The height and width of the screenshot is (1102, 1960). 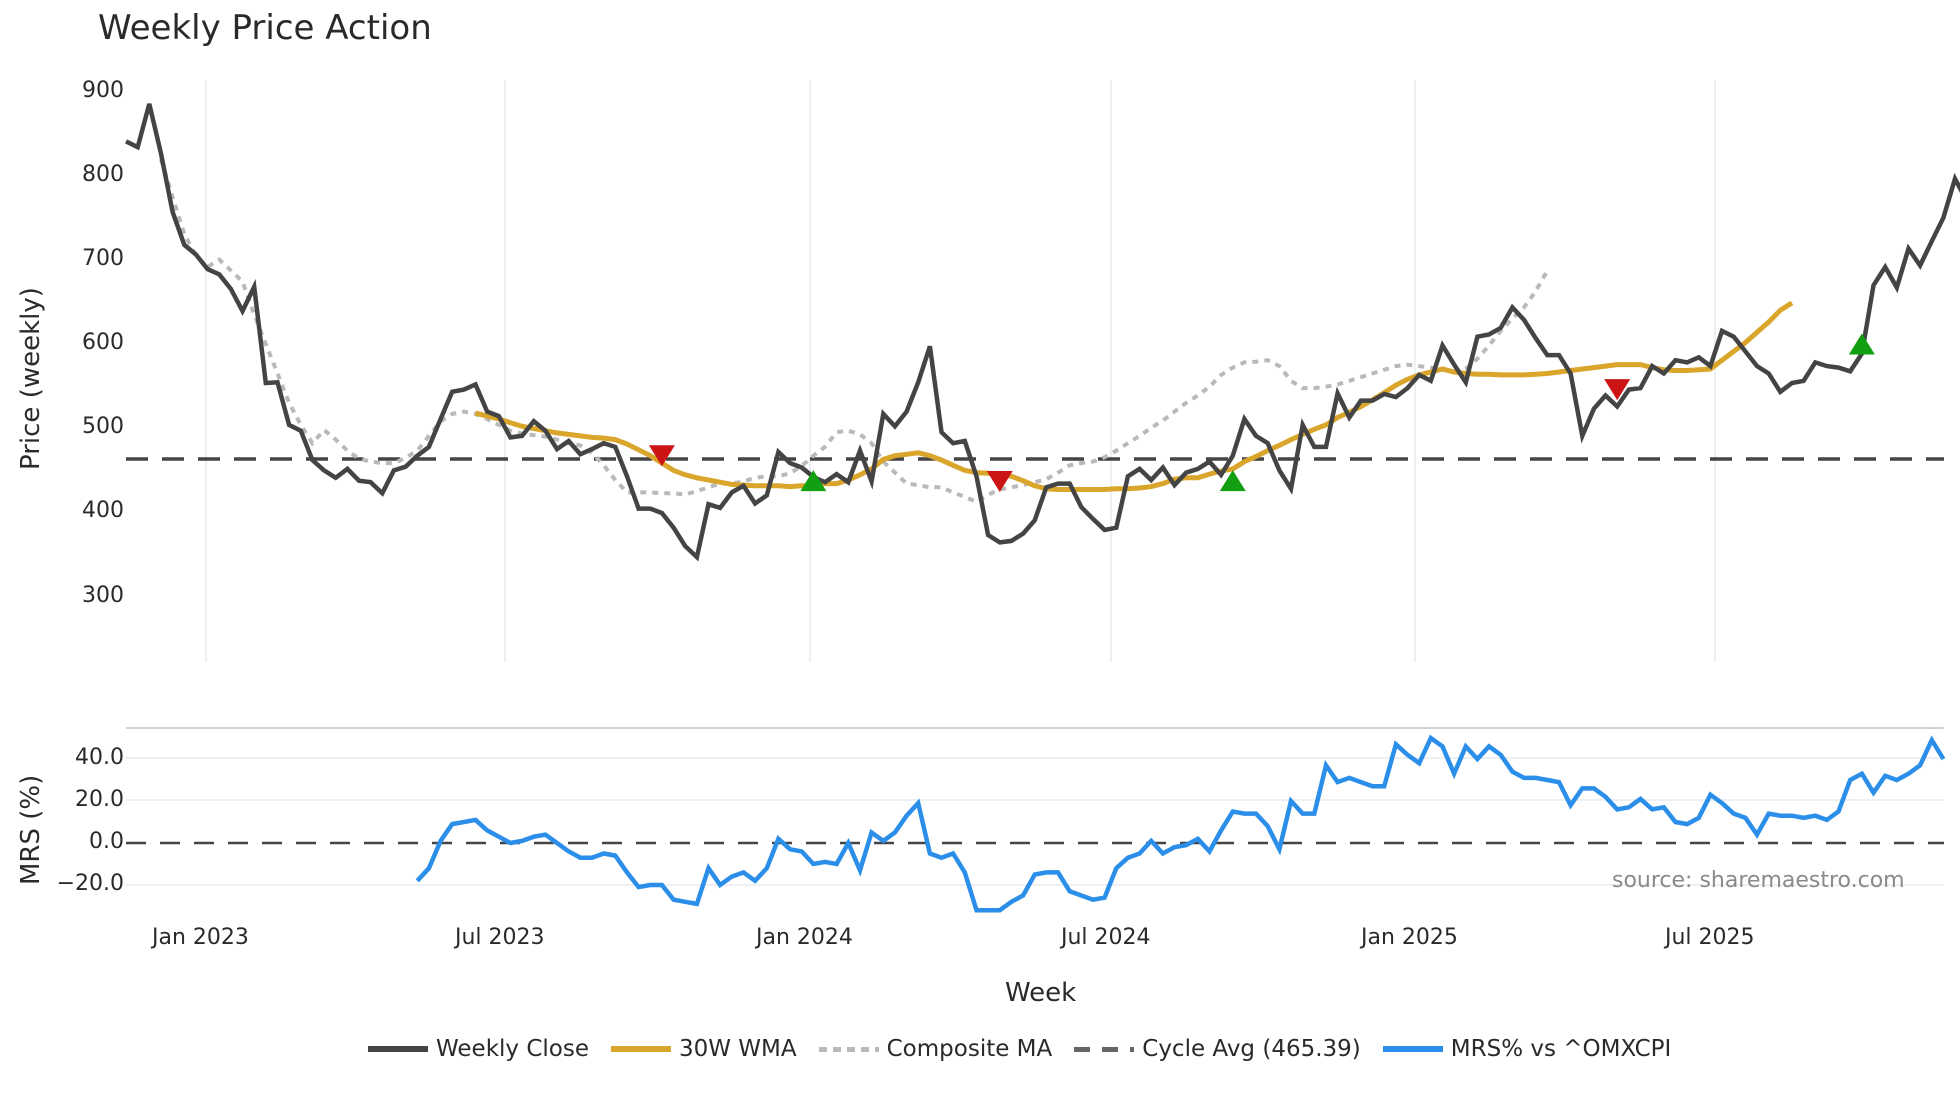 I want to click on legend-label: 30W WMA, so click(x=737, y=1049).